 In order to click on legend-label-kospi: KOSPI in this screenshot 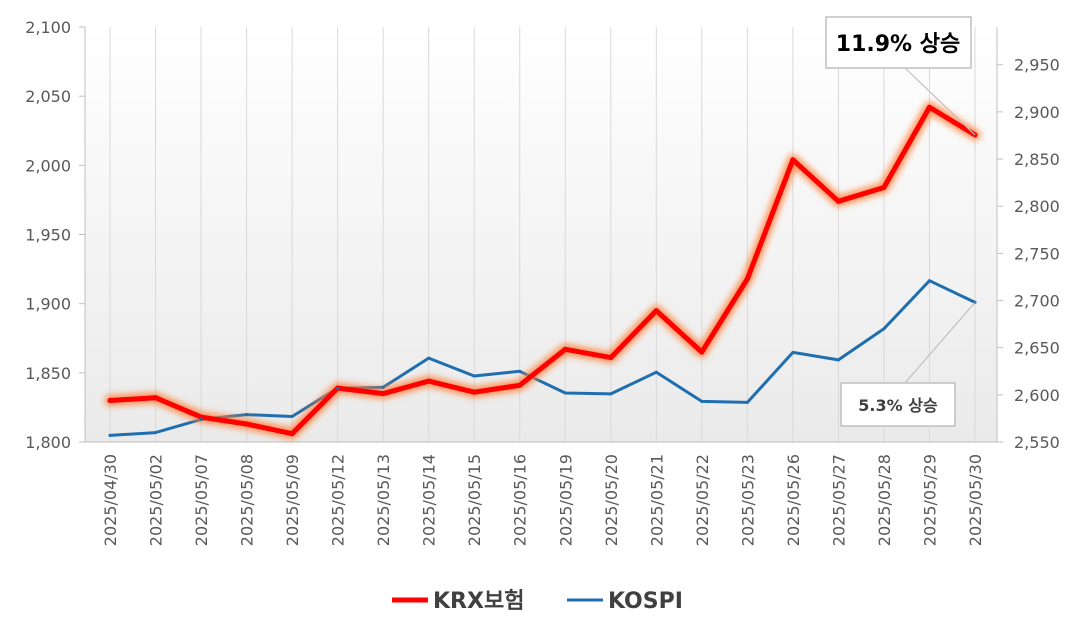, I will do `click(645, 601)`.